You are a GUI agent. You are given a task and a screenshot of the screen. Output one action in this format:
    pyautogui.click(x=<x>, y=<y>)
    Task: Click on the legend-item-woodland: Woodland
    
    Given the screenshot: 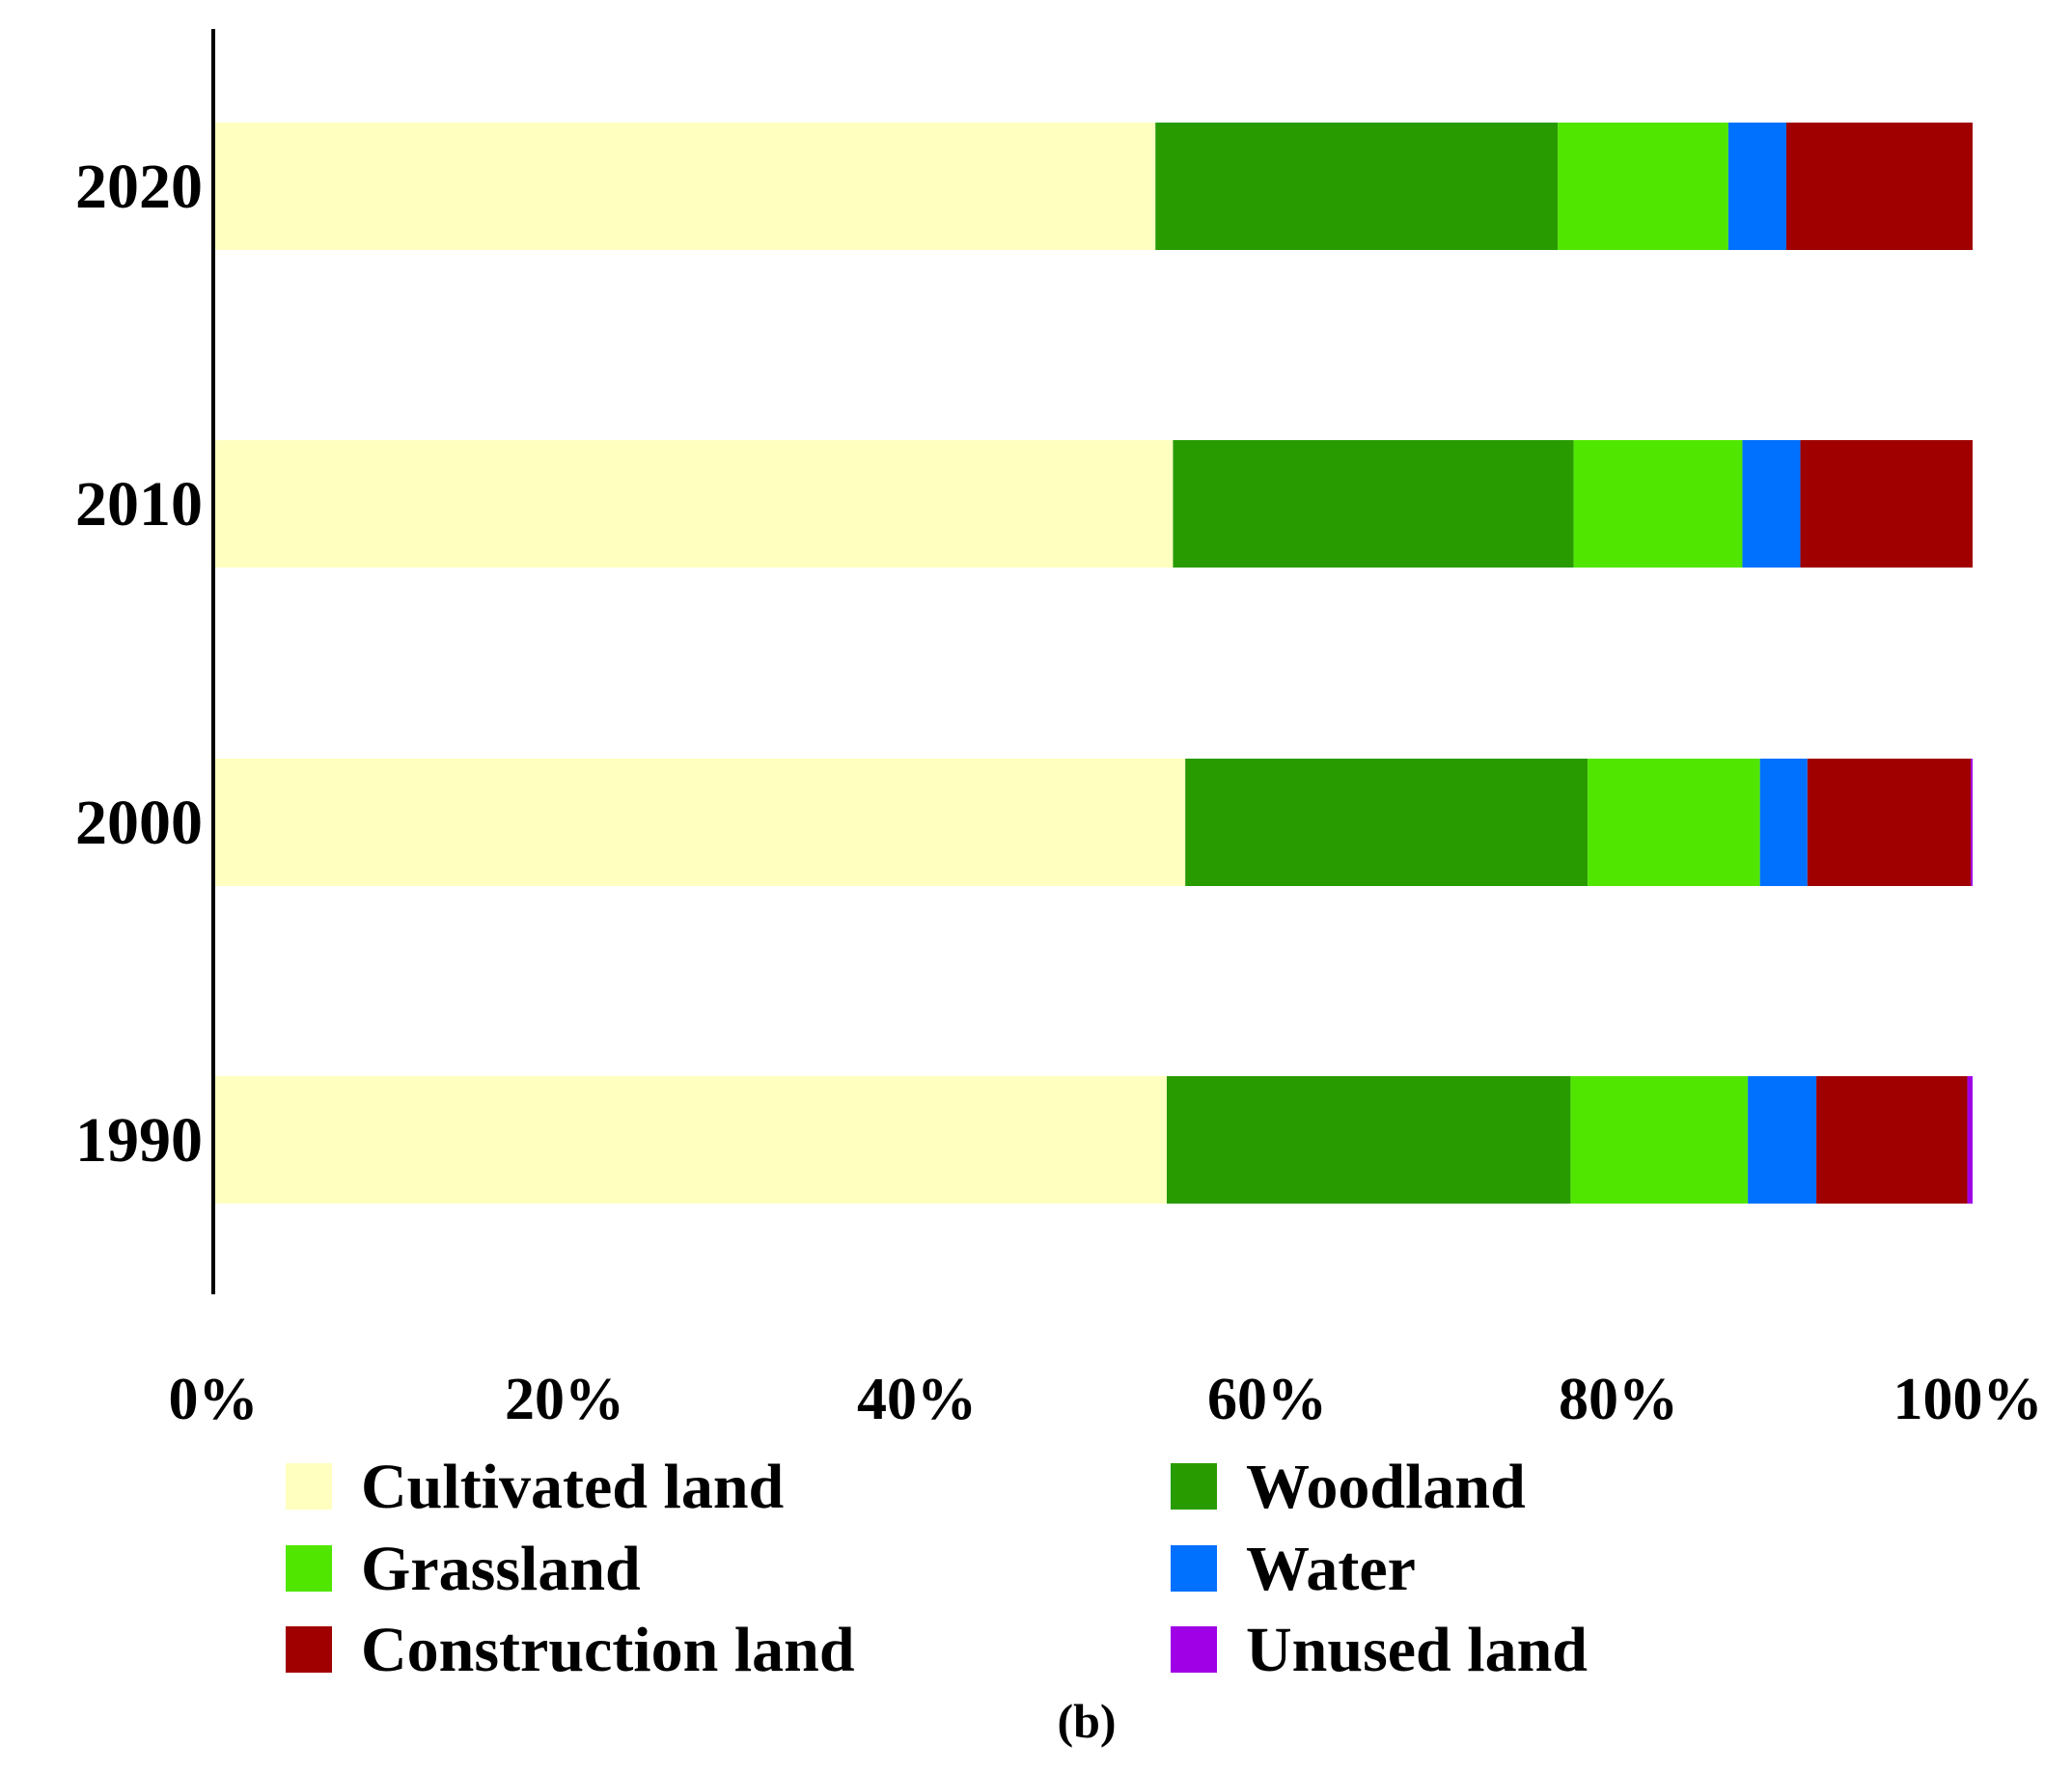 What is the action you would take?
    pyautogui.click(x=1348, y=1487)
    